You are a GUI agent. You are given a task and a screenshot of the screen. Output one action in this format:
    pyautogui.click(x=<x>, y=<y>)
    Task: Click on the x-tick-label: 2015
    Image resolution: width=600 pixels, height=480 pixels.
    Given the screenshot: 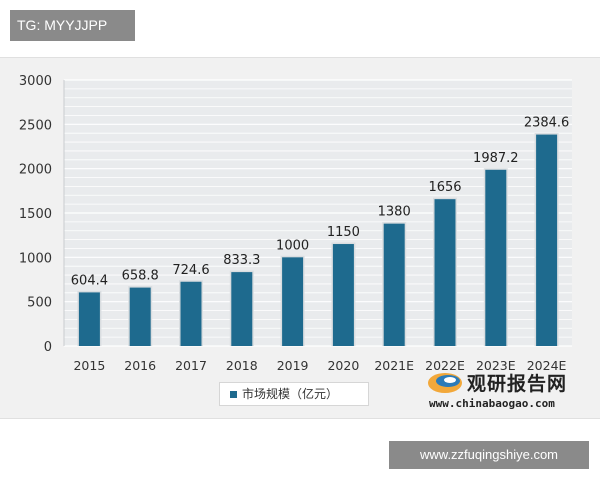 What is the action you would take?
    pyautogui.click(x=89, y=365)
    